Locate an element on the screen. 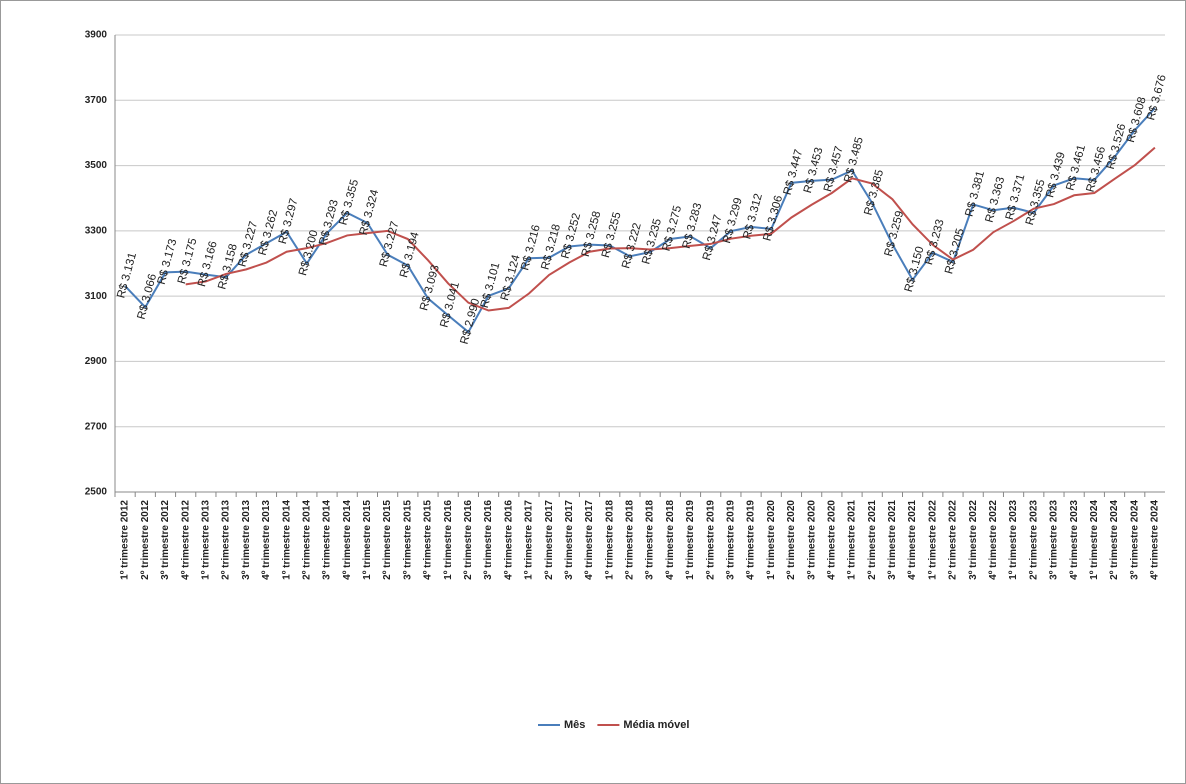 This screenshot has height=784, width=1186. x-tick-label: 1º trimestre 2019 is located at coordinates (690, 540).